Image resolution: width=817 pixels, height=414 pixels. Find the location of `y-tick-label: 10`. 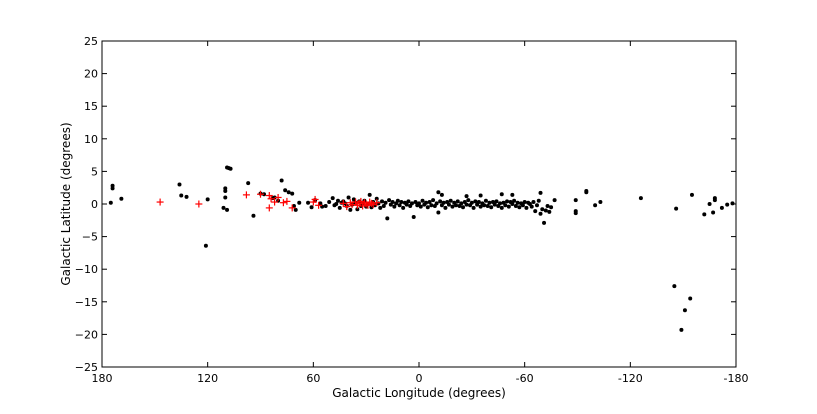

y-tick-label: 10 is located at coordinates (91, 139).